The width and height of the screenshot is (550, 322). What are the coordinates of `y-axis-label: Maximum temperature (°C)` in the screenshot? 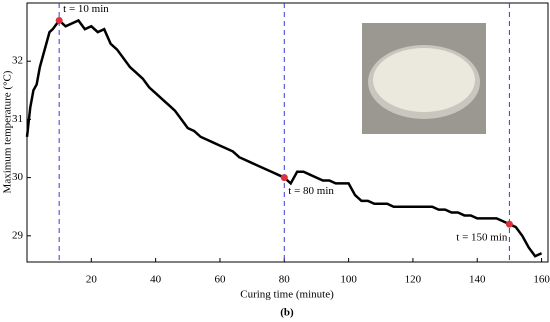 It's located at (8, 131).